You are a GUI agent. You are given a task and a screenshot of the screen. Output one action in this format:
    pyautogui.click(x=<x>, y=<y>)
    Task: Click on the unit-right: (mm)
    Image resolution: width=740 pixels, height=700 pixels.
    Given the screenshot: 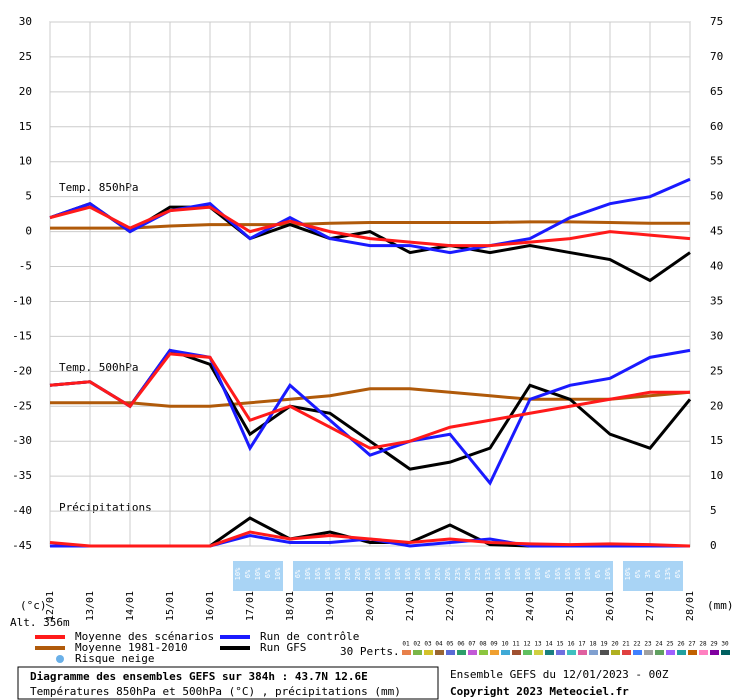 What is the action you would take?
    pyautogui.click(x=720, y=605)
    